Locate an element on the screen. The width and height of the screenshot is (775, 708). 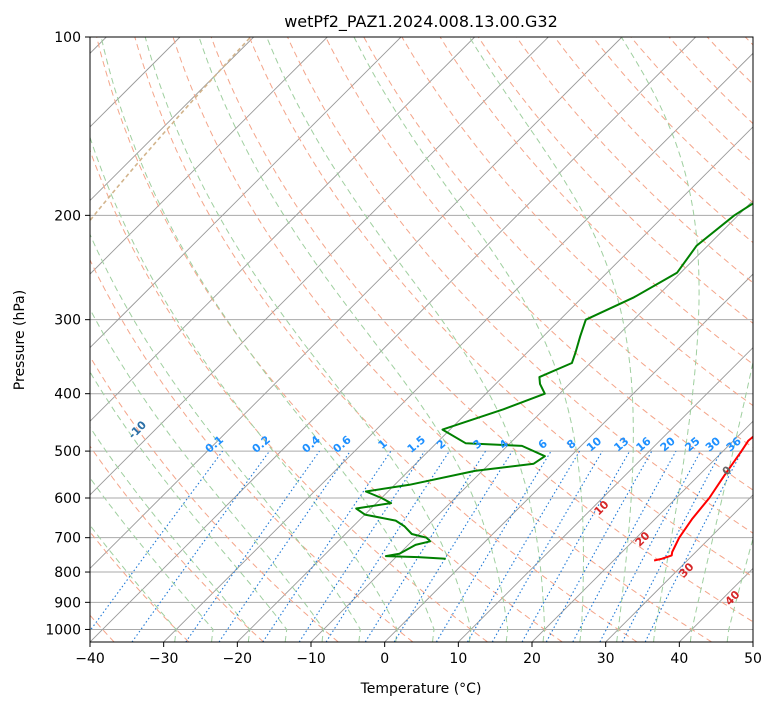
y-tick-label: 900 is located at coordinates (67, 603).